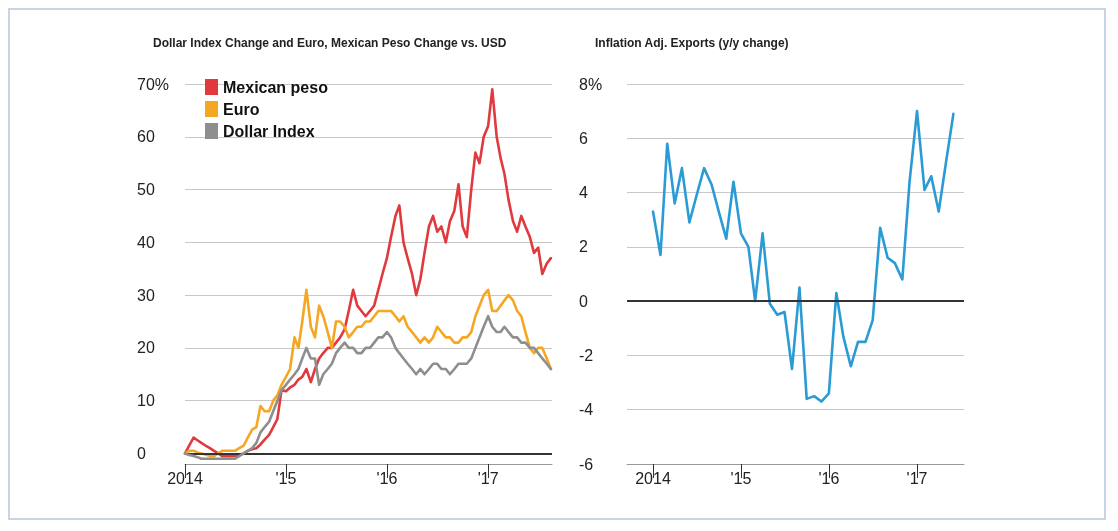 This screenshot has height=531, width=1118. What do you see at coordinates (146, 348) in the screenshot?
I see `y-tick-label: 20` at bounding box center [146, 348].